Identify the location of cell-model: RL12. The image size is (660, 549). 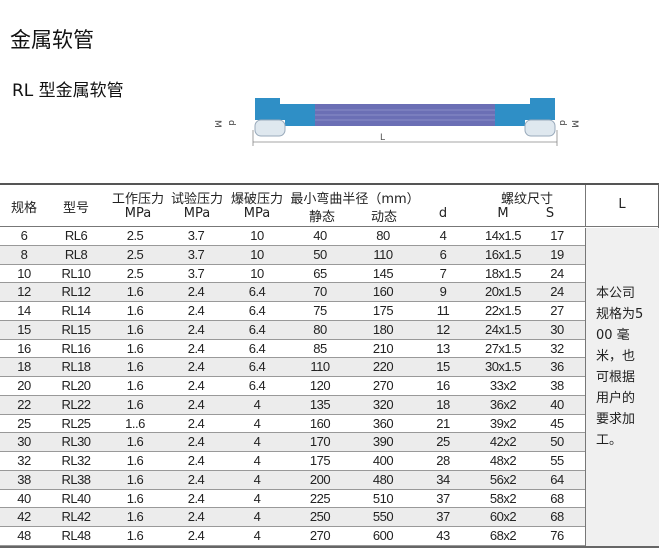
(76, 292).